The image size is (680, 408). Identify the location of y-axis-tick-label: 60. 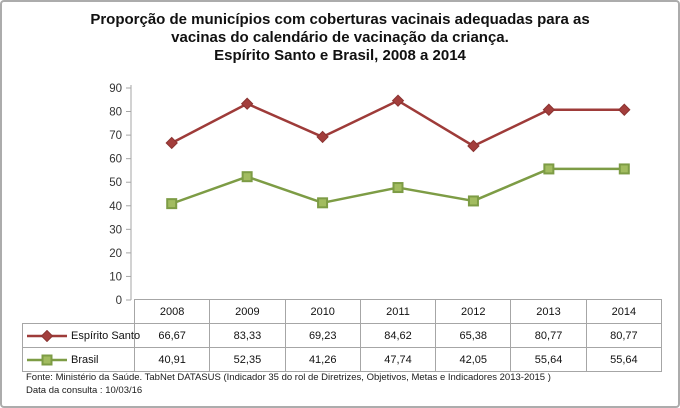
(115, 160).